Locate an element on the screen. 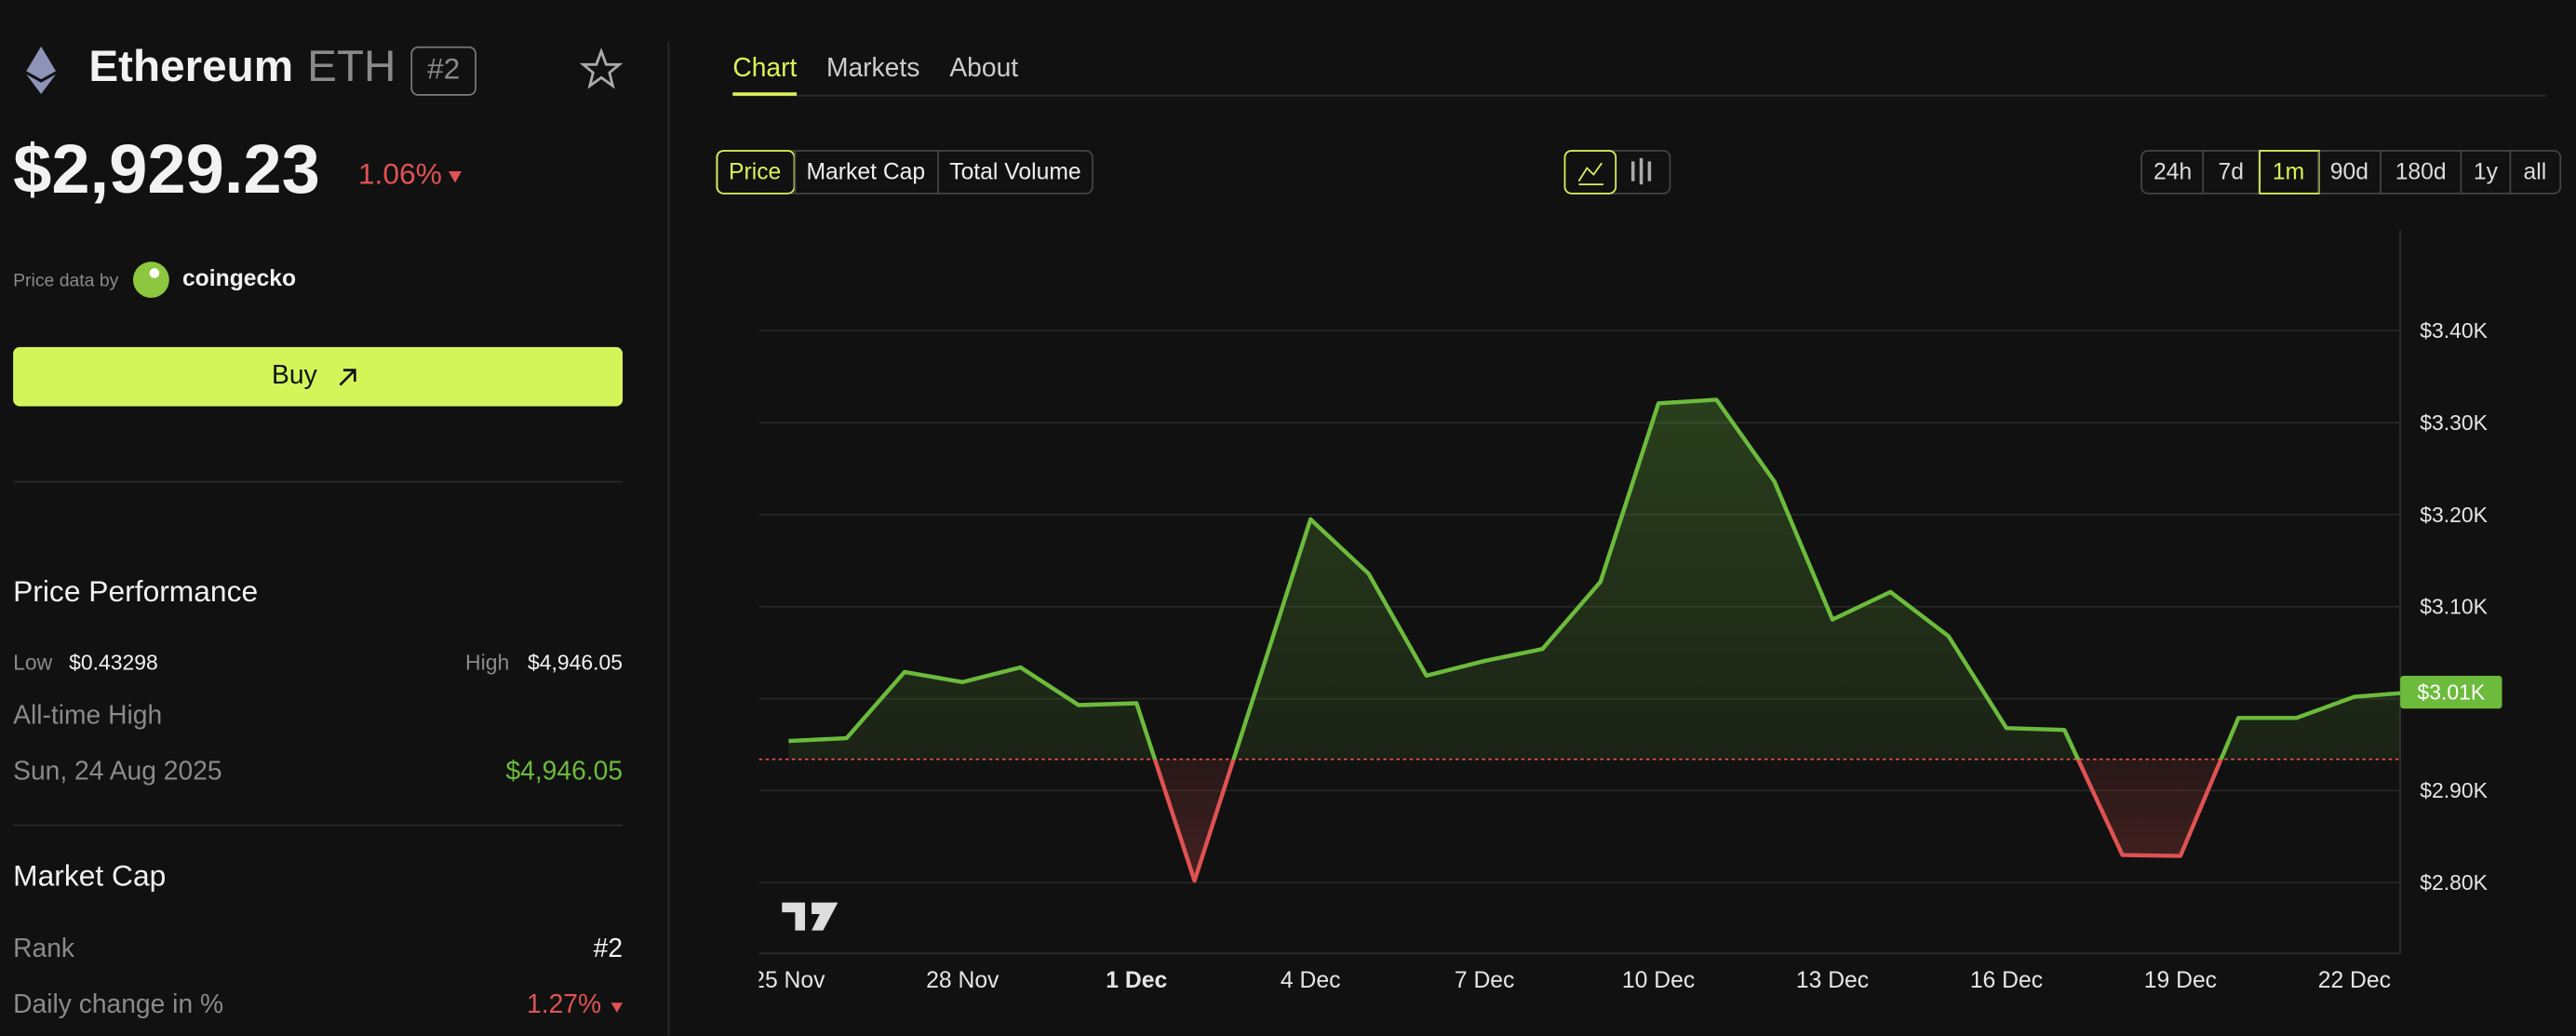  rank-value: #2 is located at coordinates (608, 947).